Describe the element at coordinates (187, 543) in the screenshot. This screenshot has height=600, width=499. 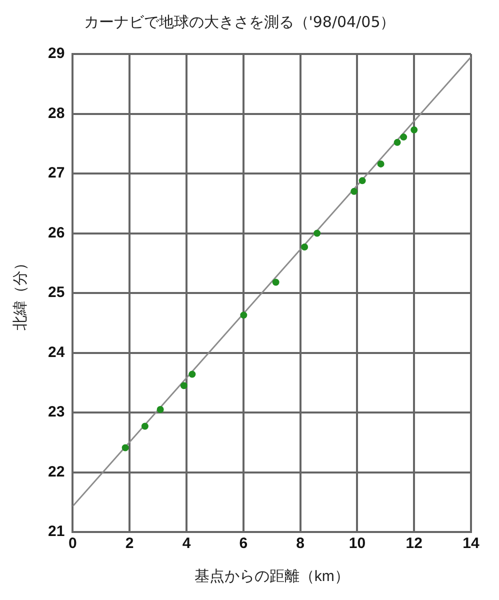
I see `x-tick-label: 4` at that location.